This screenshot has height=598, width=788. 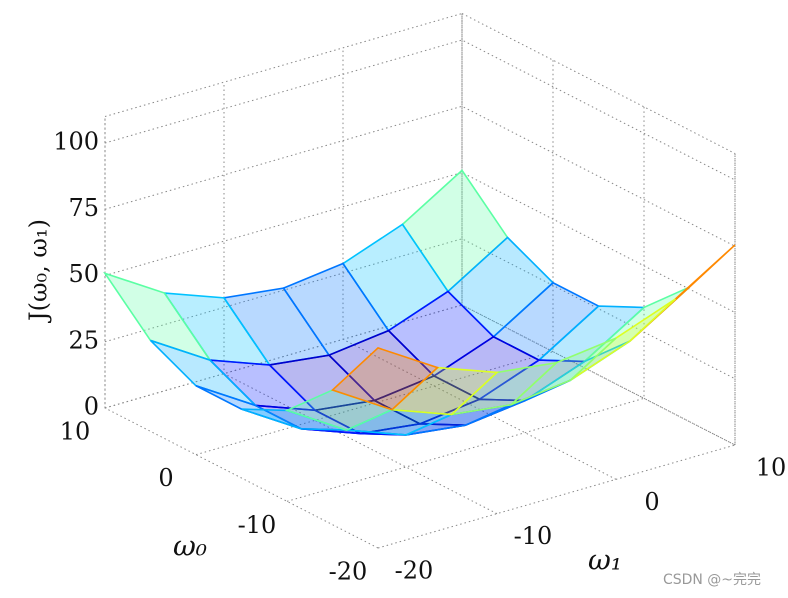 What do you see at coordinates (533, 536) in the screenshot?
I see `x-tick-label: -10` at bounding box center [533, 536].